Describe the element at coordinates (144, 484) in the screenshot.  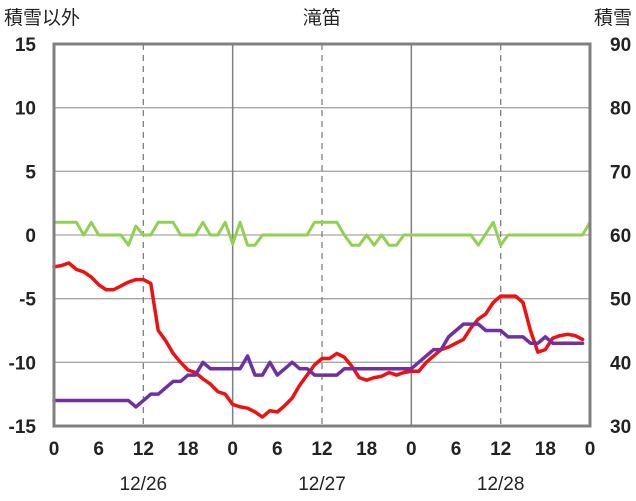
I see `date-label: 12/26` at that location.